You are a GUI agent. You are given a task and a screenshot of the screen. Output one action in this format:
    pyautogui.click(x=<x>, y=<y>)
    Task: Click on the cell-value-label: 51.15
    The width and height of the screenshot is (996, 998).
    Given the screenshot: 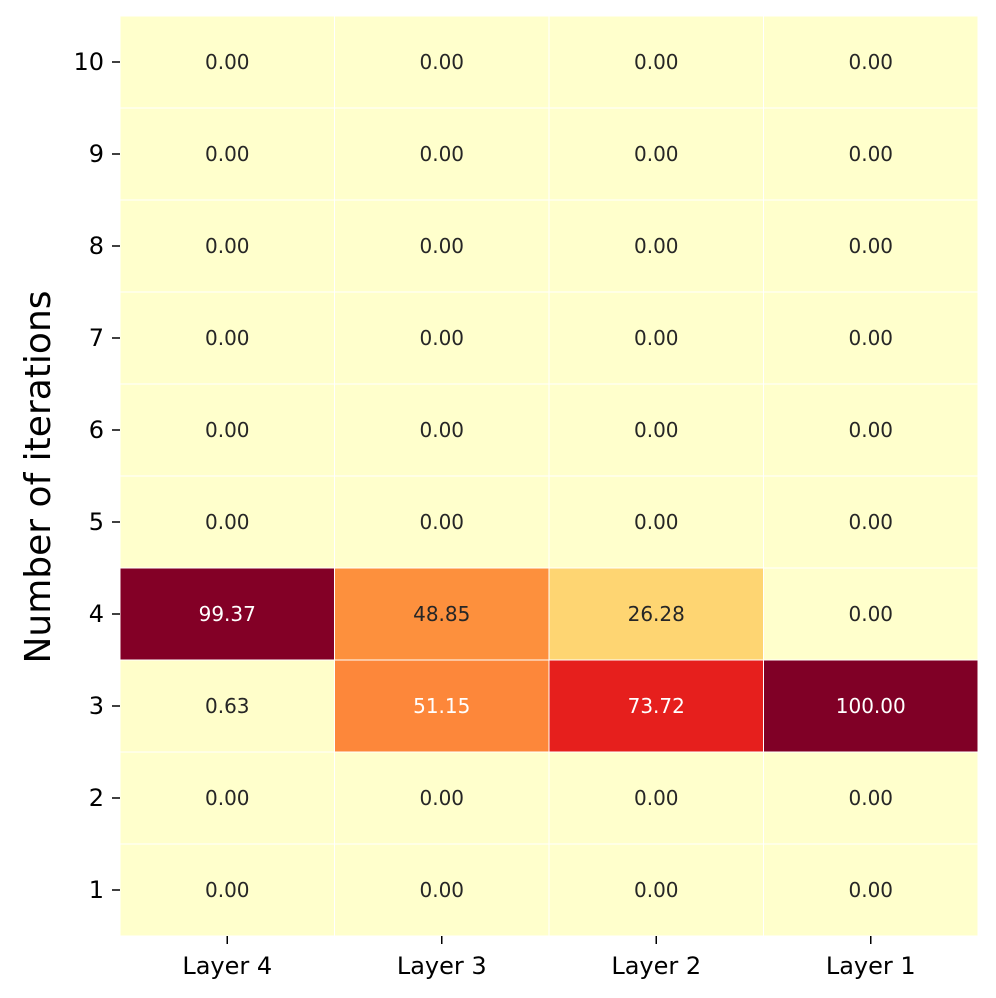 What is the action you would take?
    pyautogui.click(x=441, y=706)
    